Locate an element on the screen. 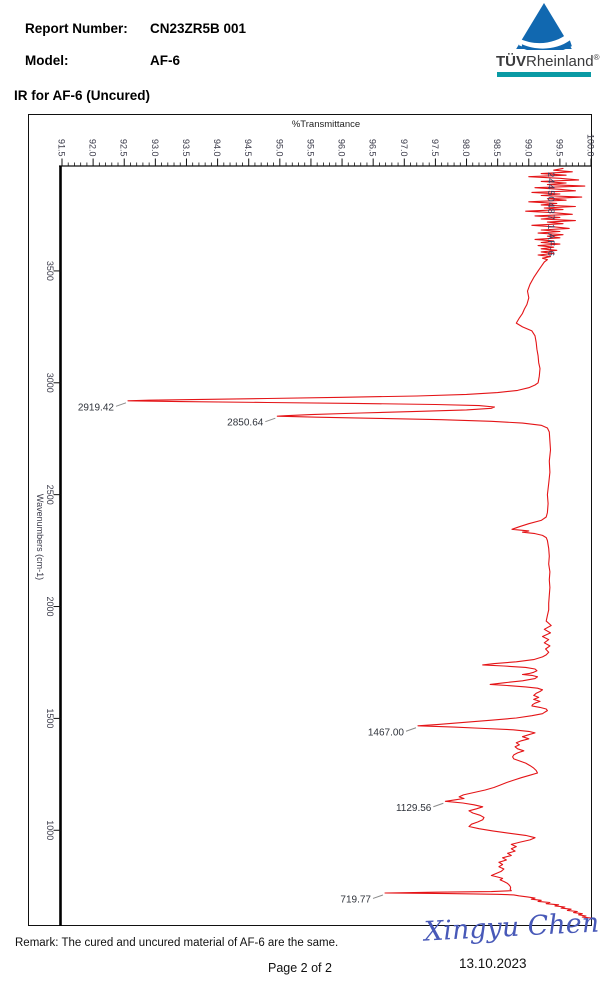 The image size is (600, 990). y-axis-title: Wavenumbers (cm-1) is located at coordinates (40, 537).